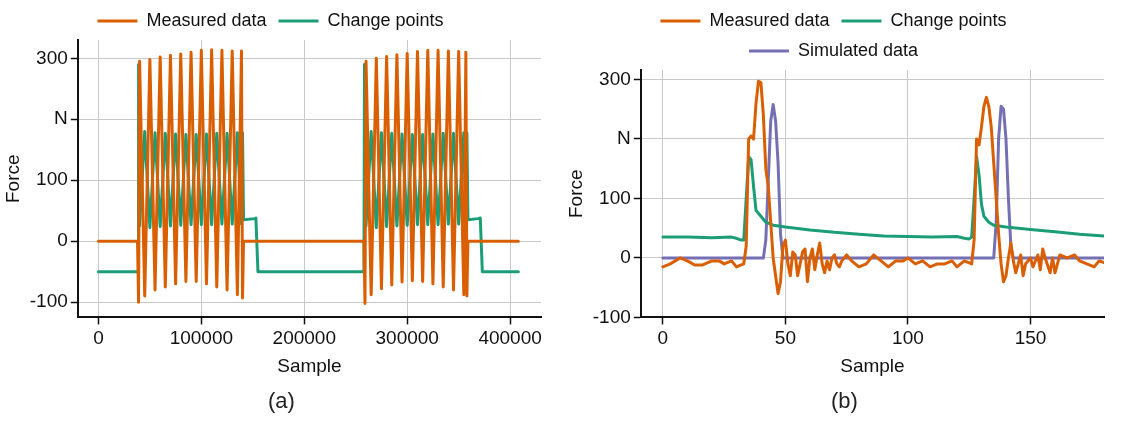 This screenshot has width=1127, height=430. What do you see at coordinates (281, 401) in the screenshot?
I see `text: (a)` at bounding box center [281, 401].